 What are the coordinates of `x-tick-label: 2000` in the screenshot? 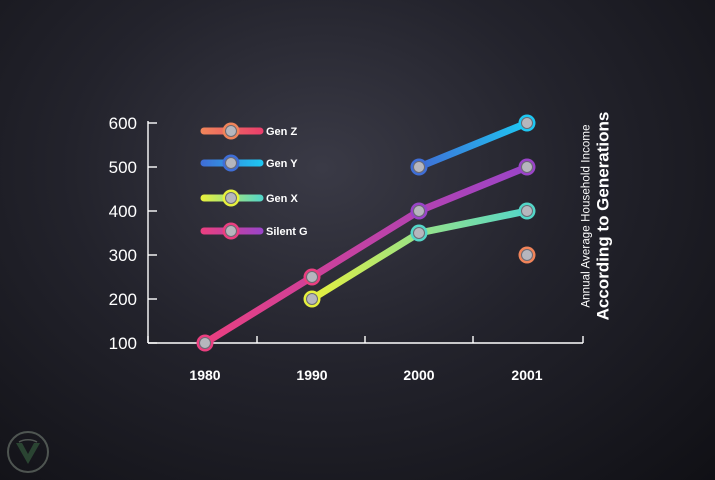 It's located at (418, 375).